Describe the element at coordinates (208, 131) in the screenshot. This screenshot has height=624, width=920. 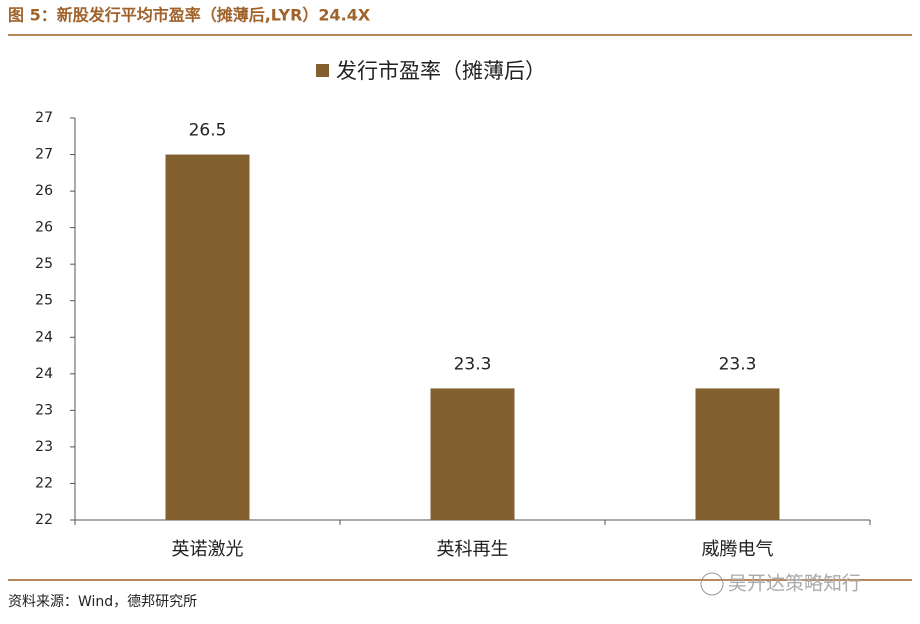
I see `data-label: 26.5` at that location.